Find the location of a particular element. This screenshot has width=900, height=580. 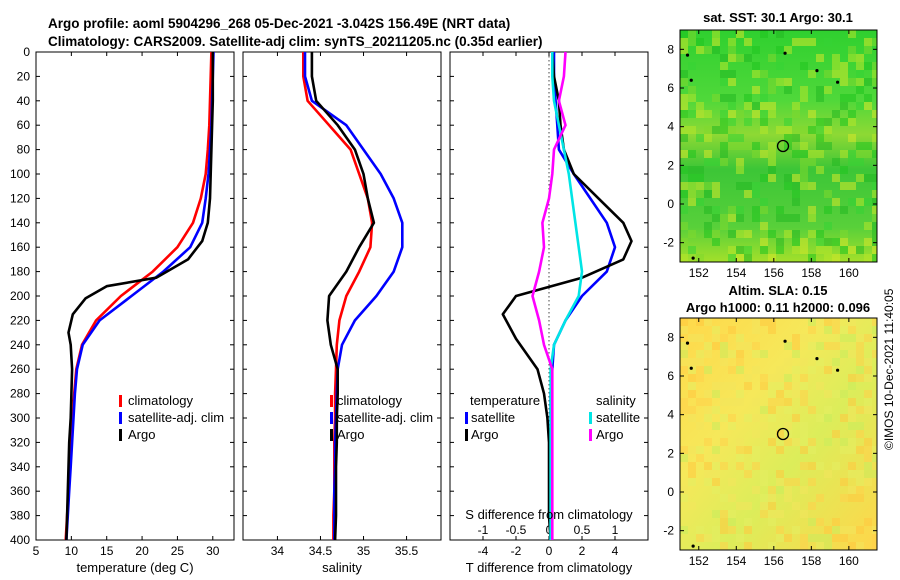

depth-tick-label: 40 is located at coordinates (24, 101).